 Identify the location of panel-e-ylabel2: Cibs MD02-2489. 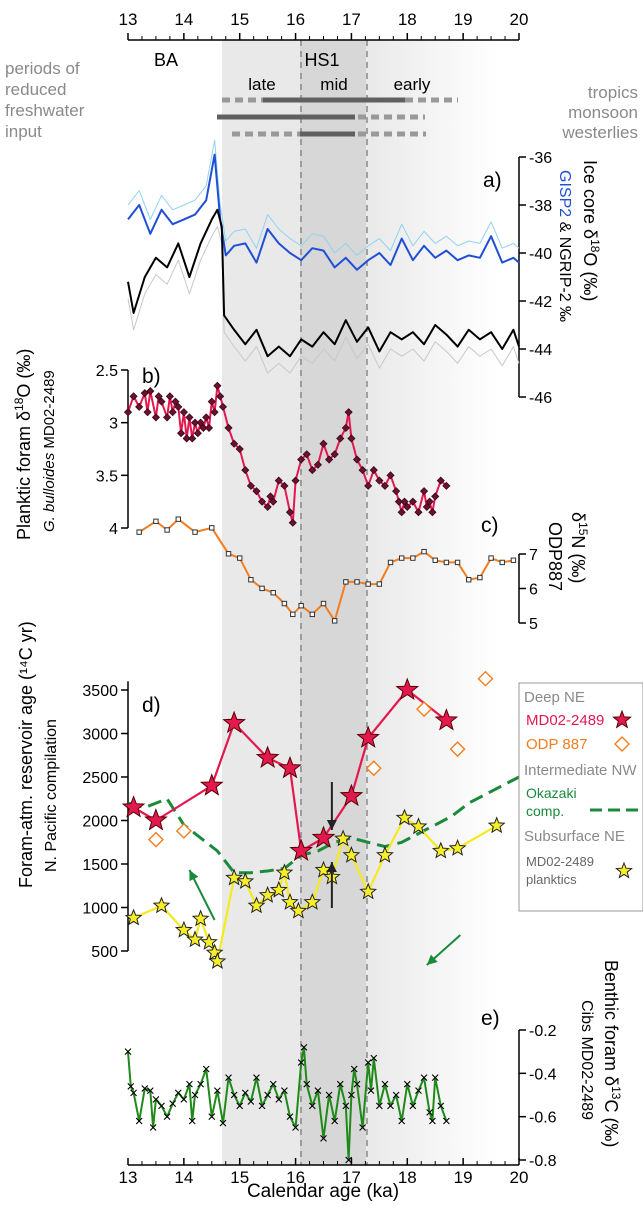
(586, 1060).